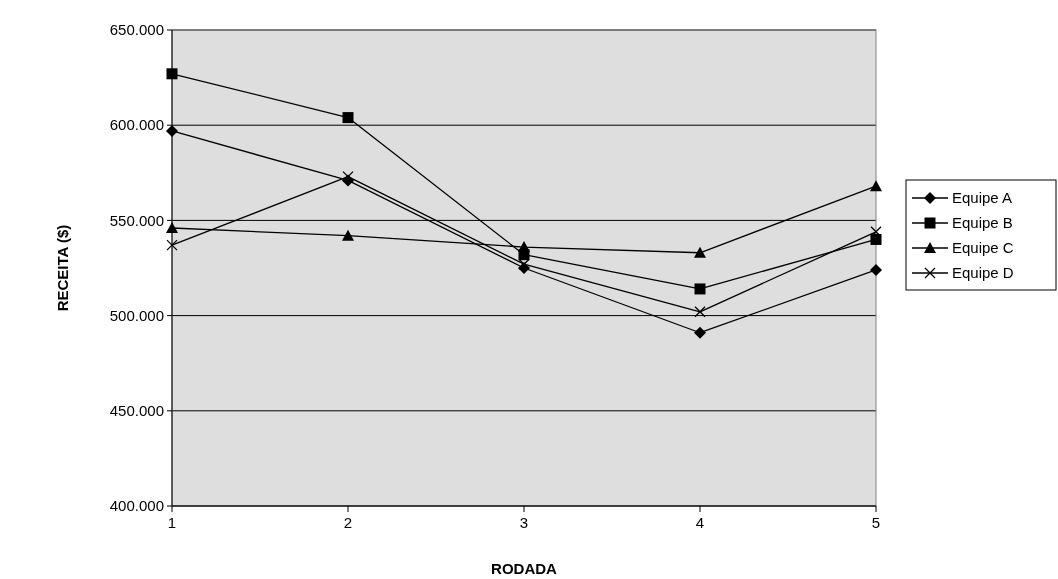 Image resolution: width=1058 pixels, height=579 pixels. What do you see at coordinates (348, 522) in the screenshot?
I see `x-tick-label: 2` at bounding box center [348, 522].